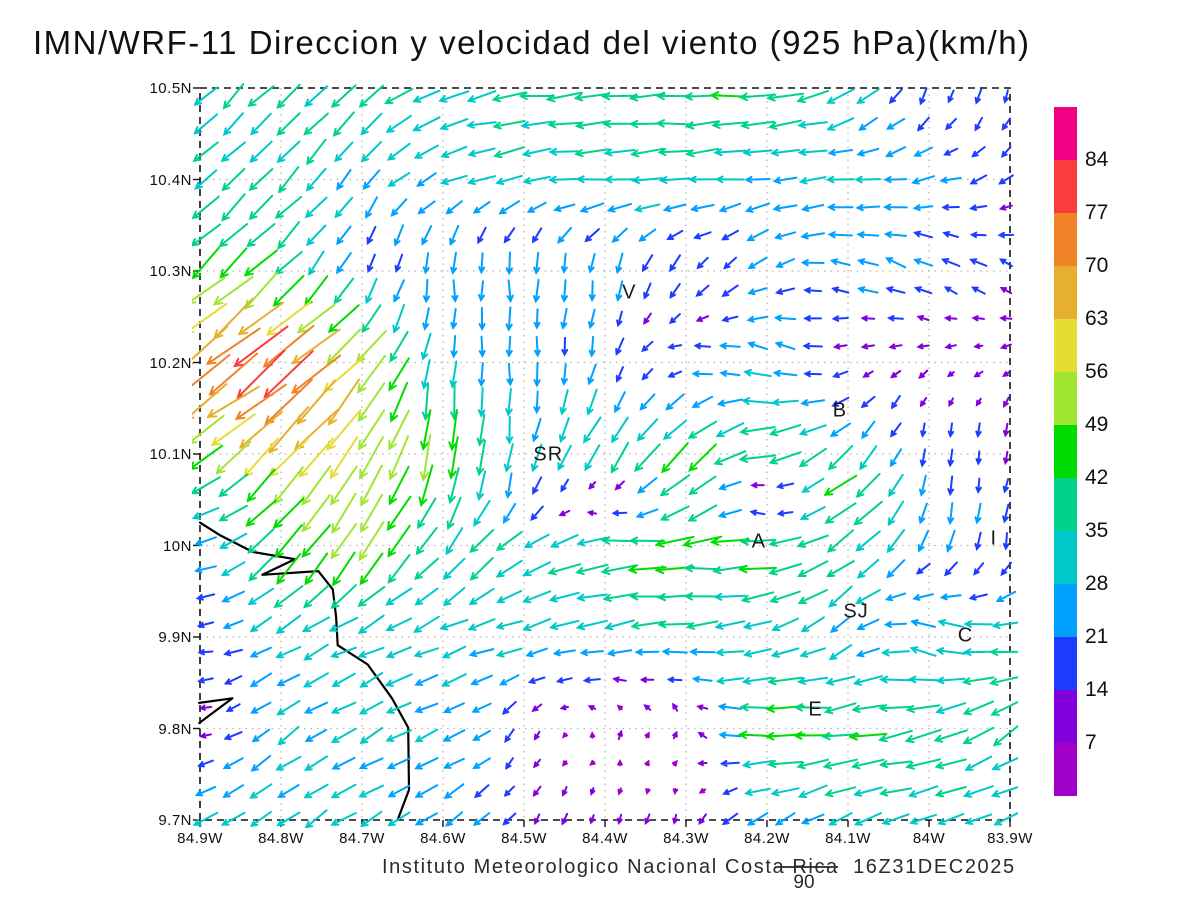  I want to click on x-axis-label: 84.7W, so click(362, 838).